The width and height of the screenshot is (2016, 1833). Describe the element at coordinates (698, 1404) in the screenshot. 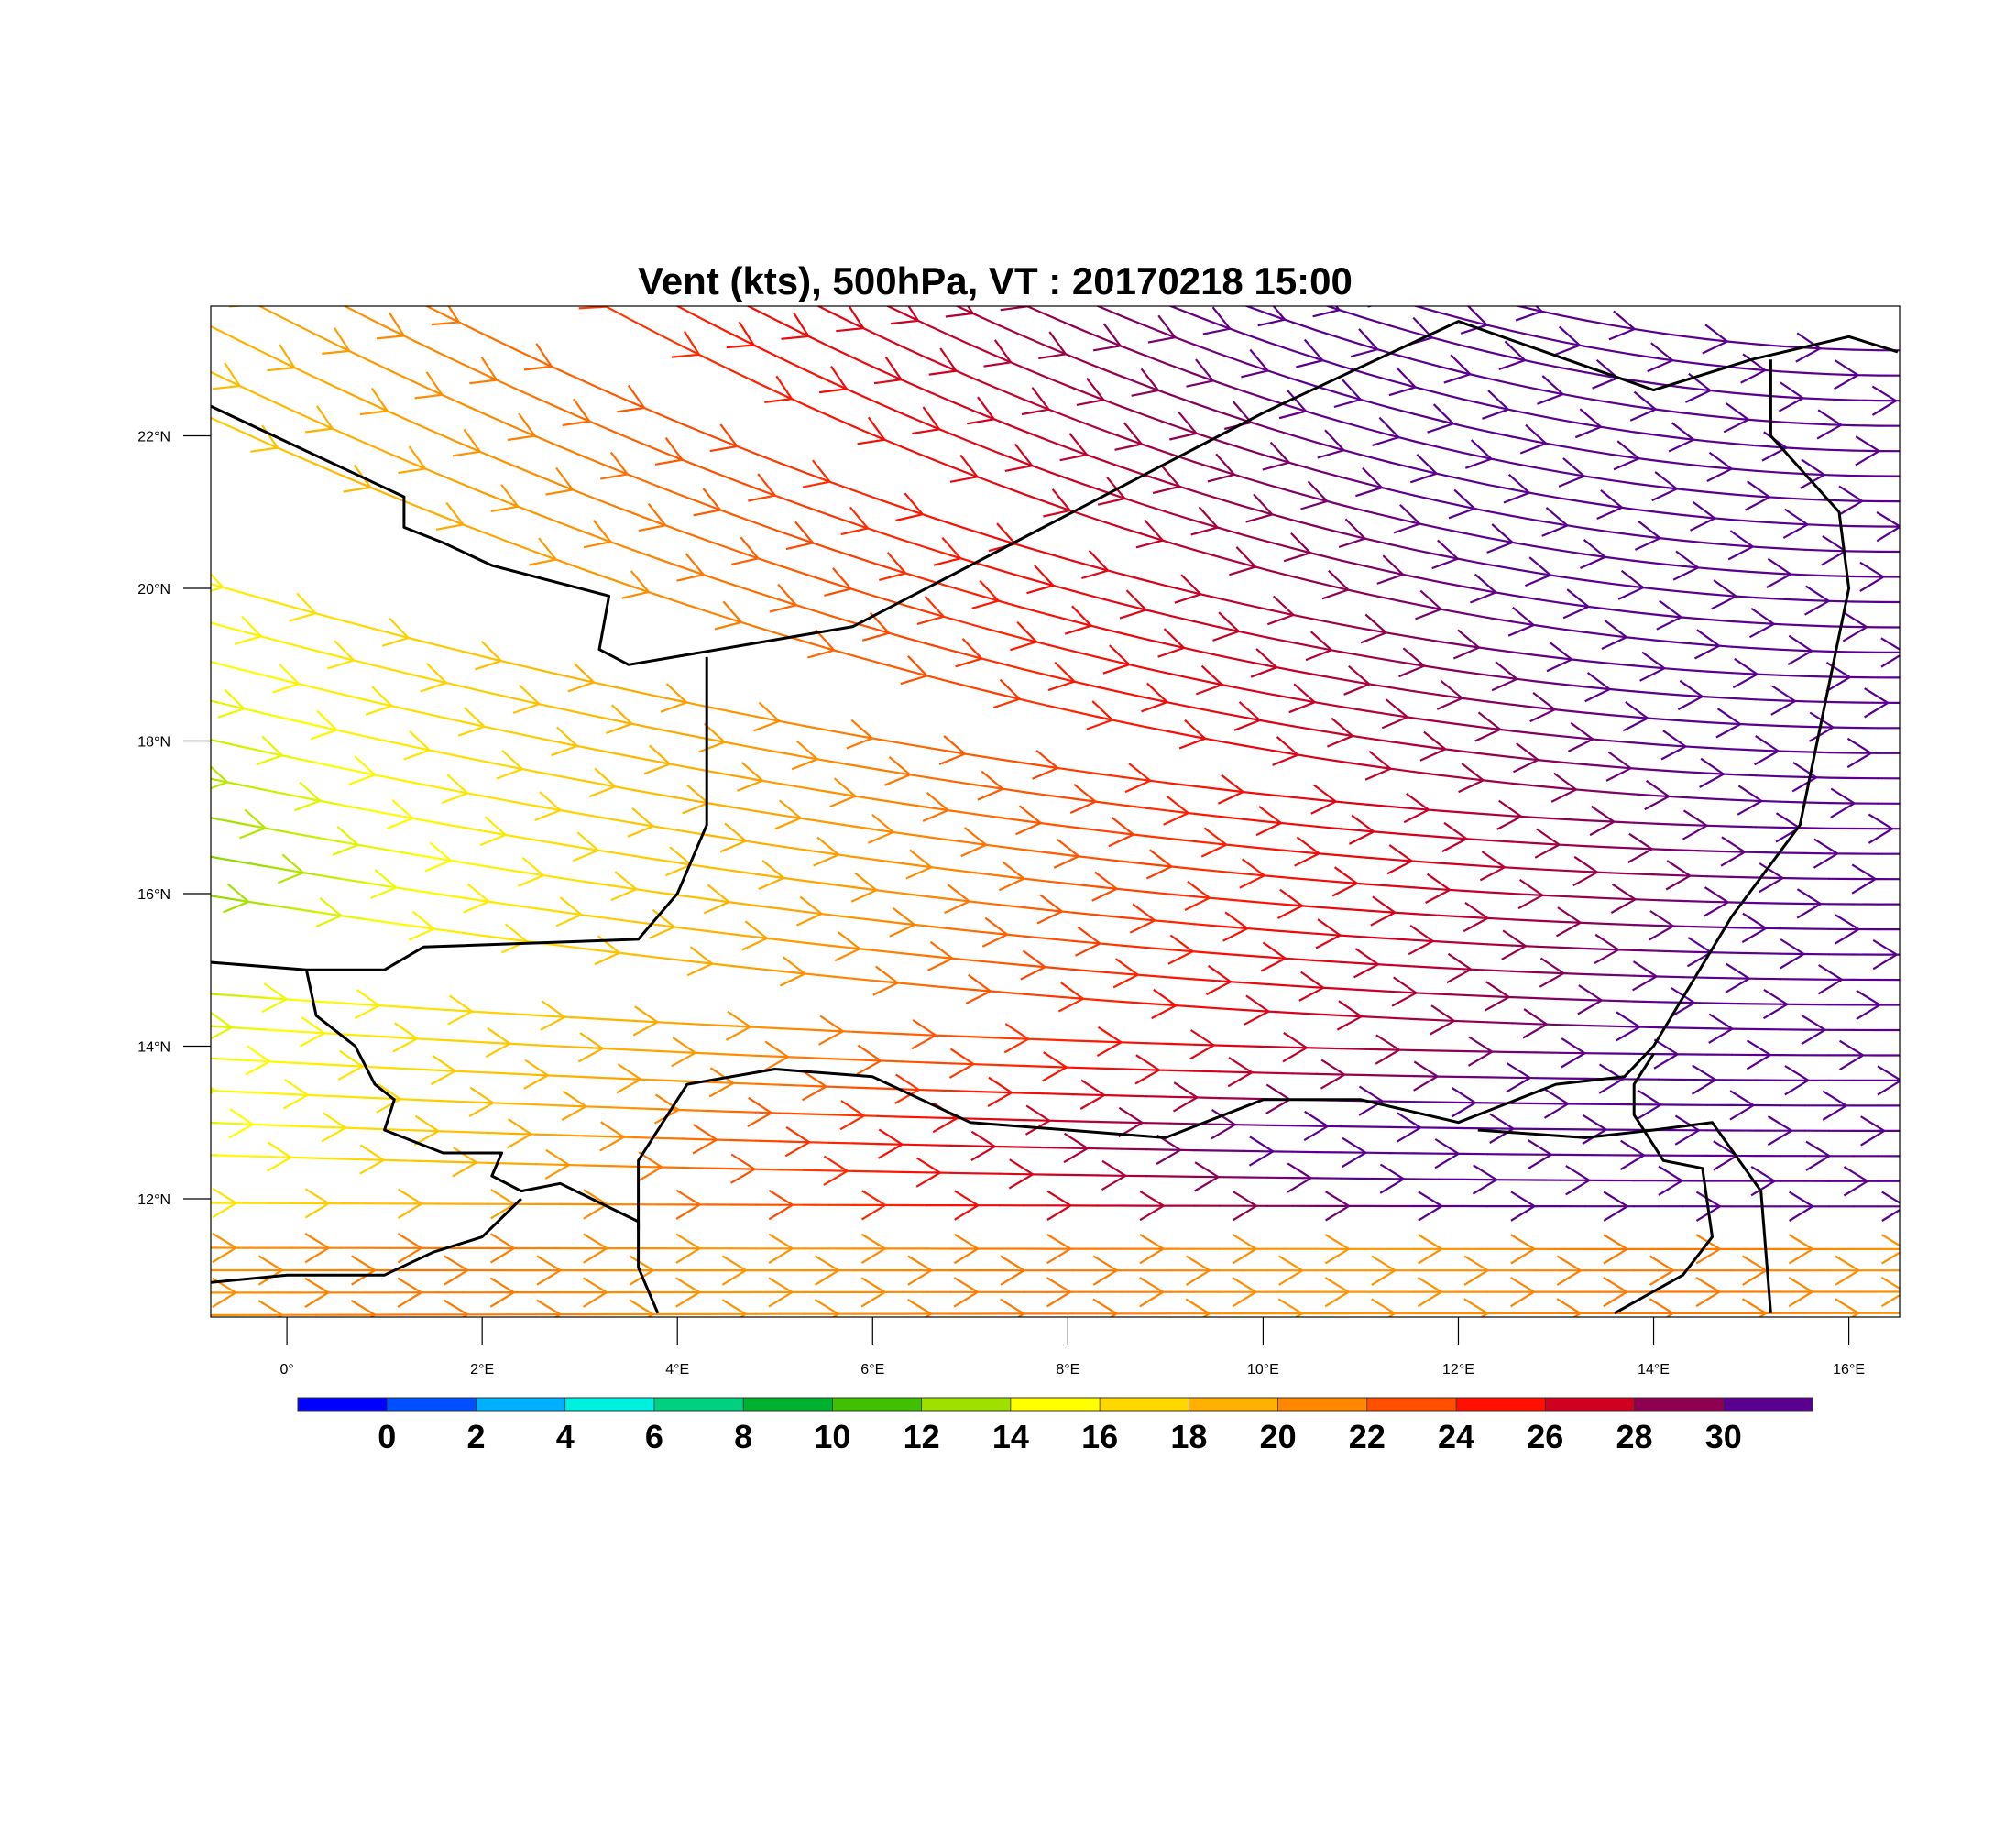

I see `colorbar-swatch` at that location.